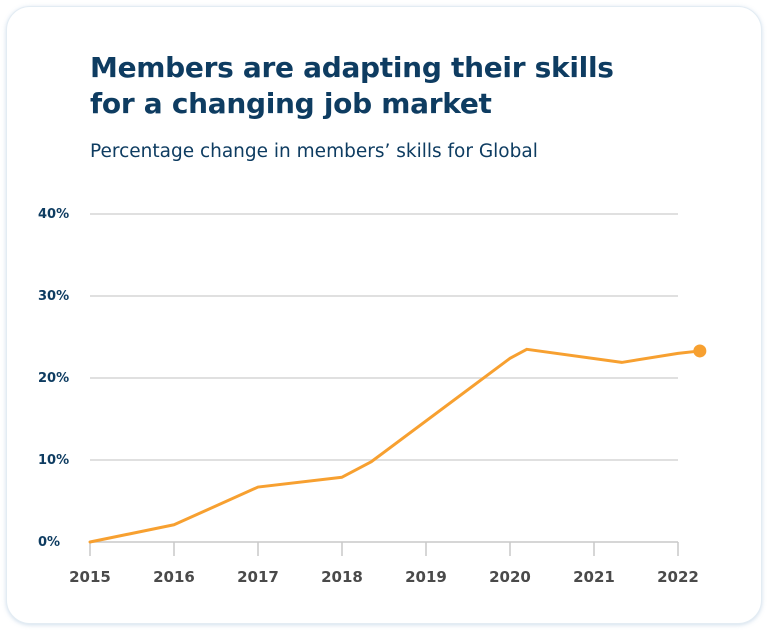 The width and height of the screenshot is (768, 630). What do you see at coordinates (53, 296) in the screenshot?
I see `y-tick-label: 30%` at bounding box center [53, 296].